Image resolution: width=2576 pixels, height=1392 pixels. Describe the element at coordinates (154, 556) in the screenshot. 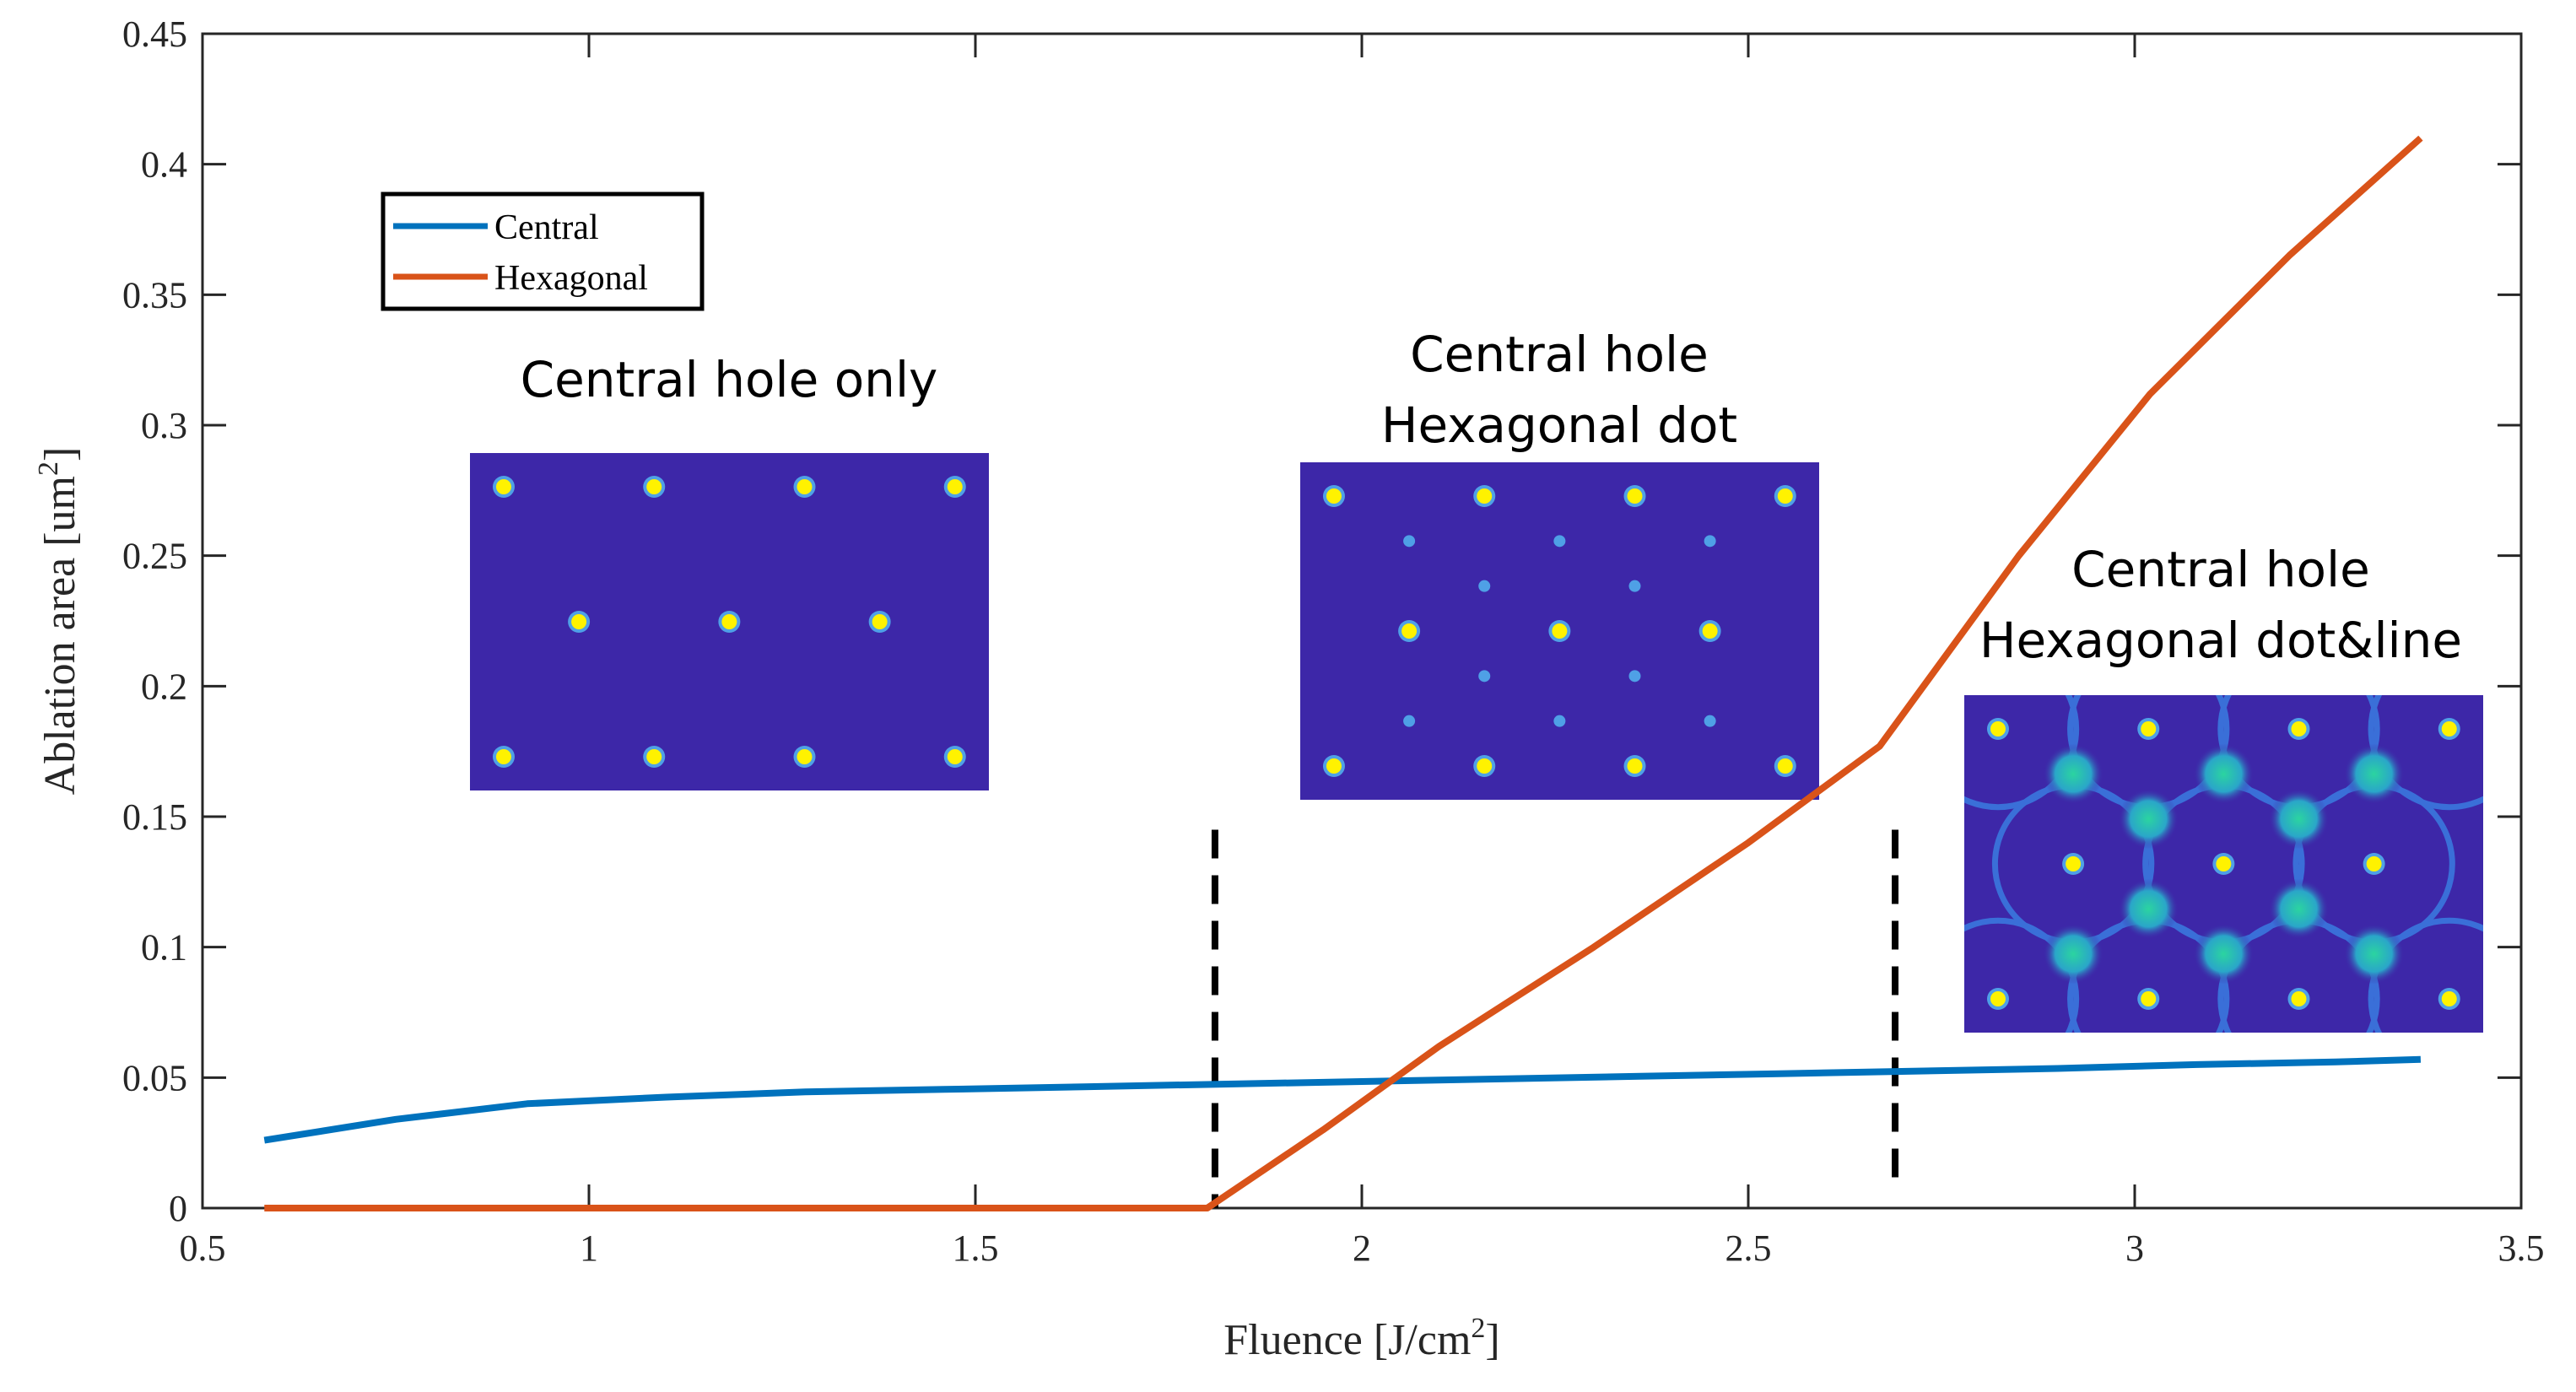

I see `y-tick-label: 0.25` at that location.